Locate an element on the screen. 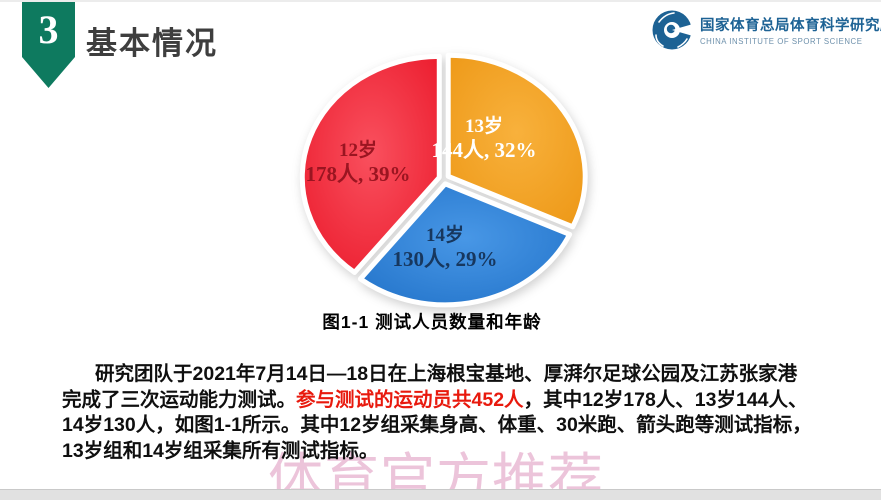 Image resolution: width=881 pixels, height=500 pixels. pie-slice-label-value: 130人, 29% is located at coordinates (445, 259).